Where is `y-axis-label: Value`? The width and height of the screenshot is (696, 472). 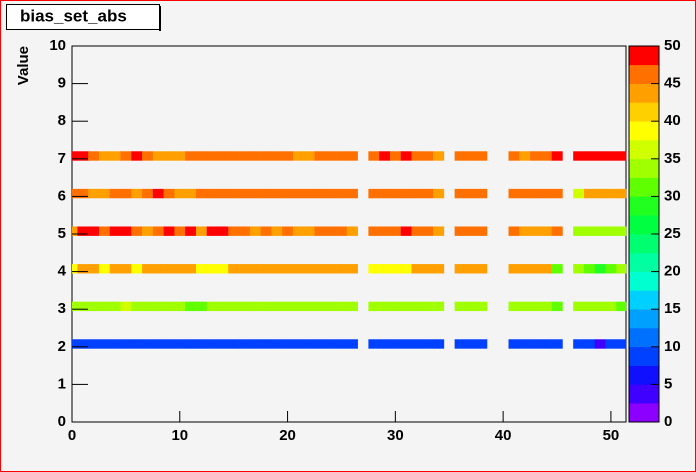
y-axis-label: Value is located at coordinates (23, 65).